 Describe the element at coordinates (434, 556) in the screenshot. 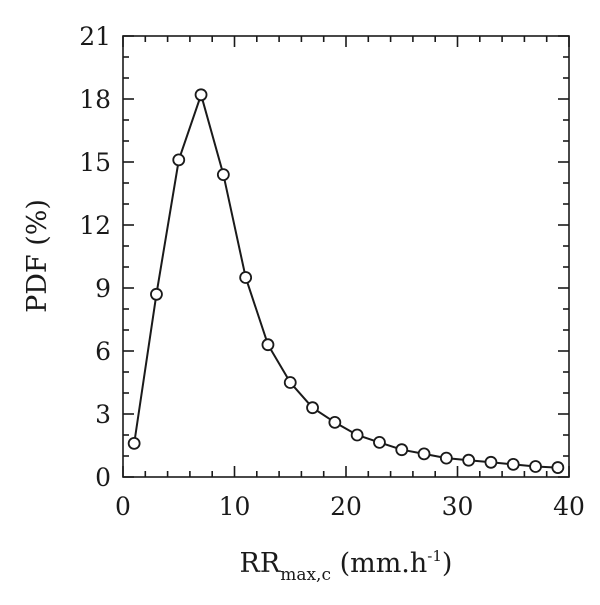

I see `x-axis-title-superscript: -1` at that location.